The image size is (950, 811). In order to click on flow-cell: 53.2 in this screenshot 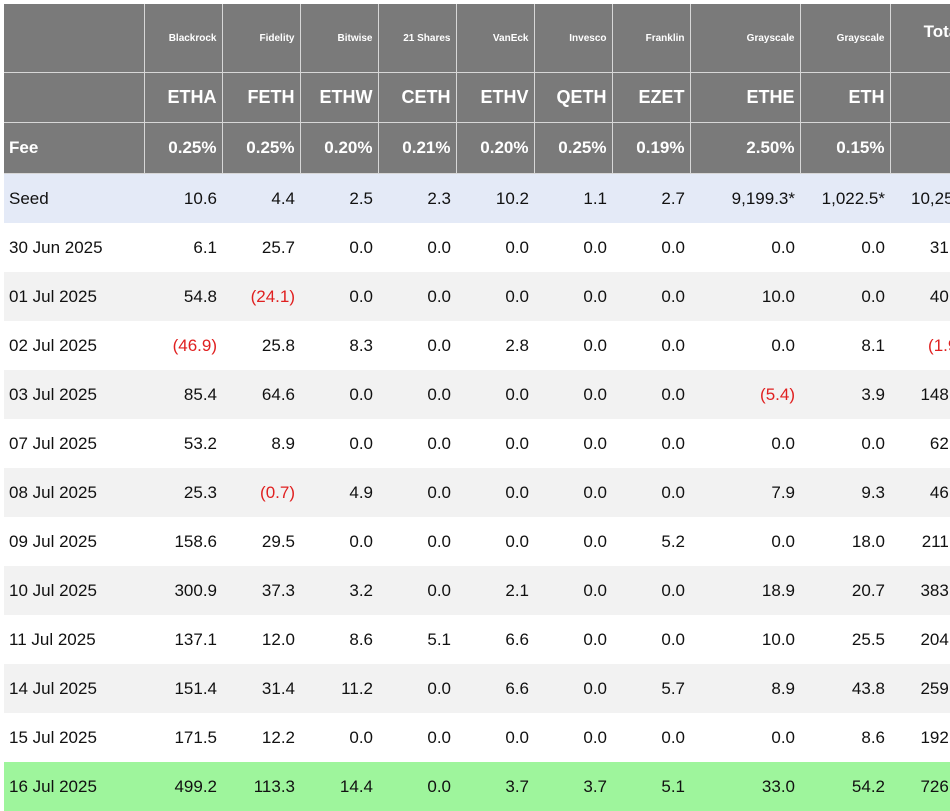, I will do `click(183, 443)`.